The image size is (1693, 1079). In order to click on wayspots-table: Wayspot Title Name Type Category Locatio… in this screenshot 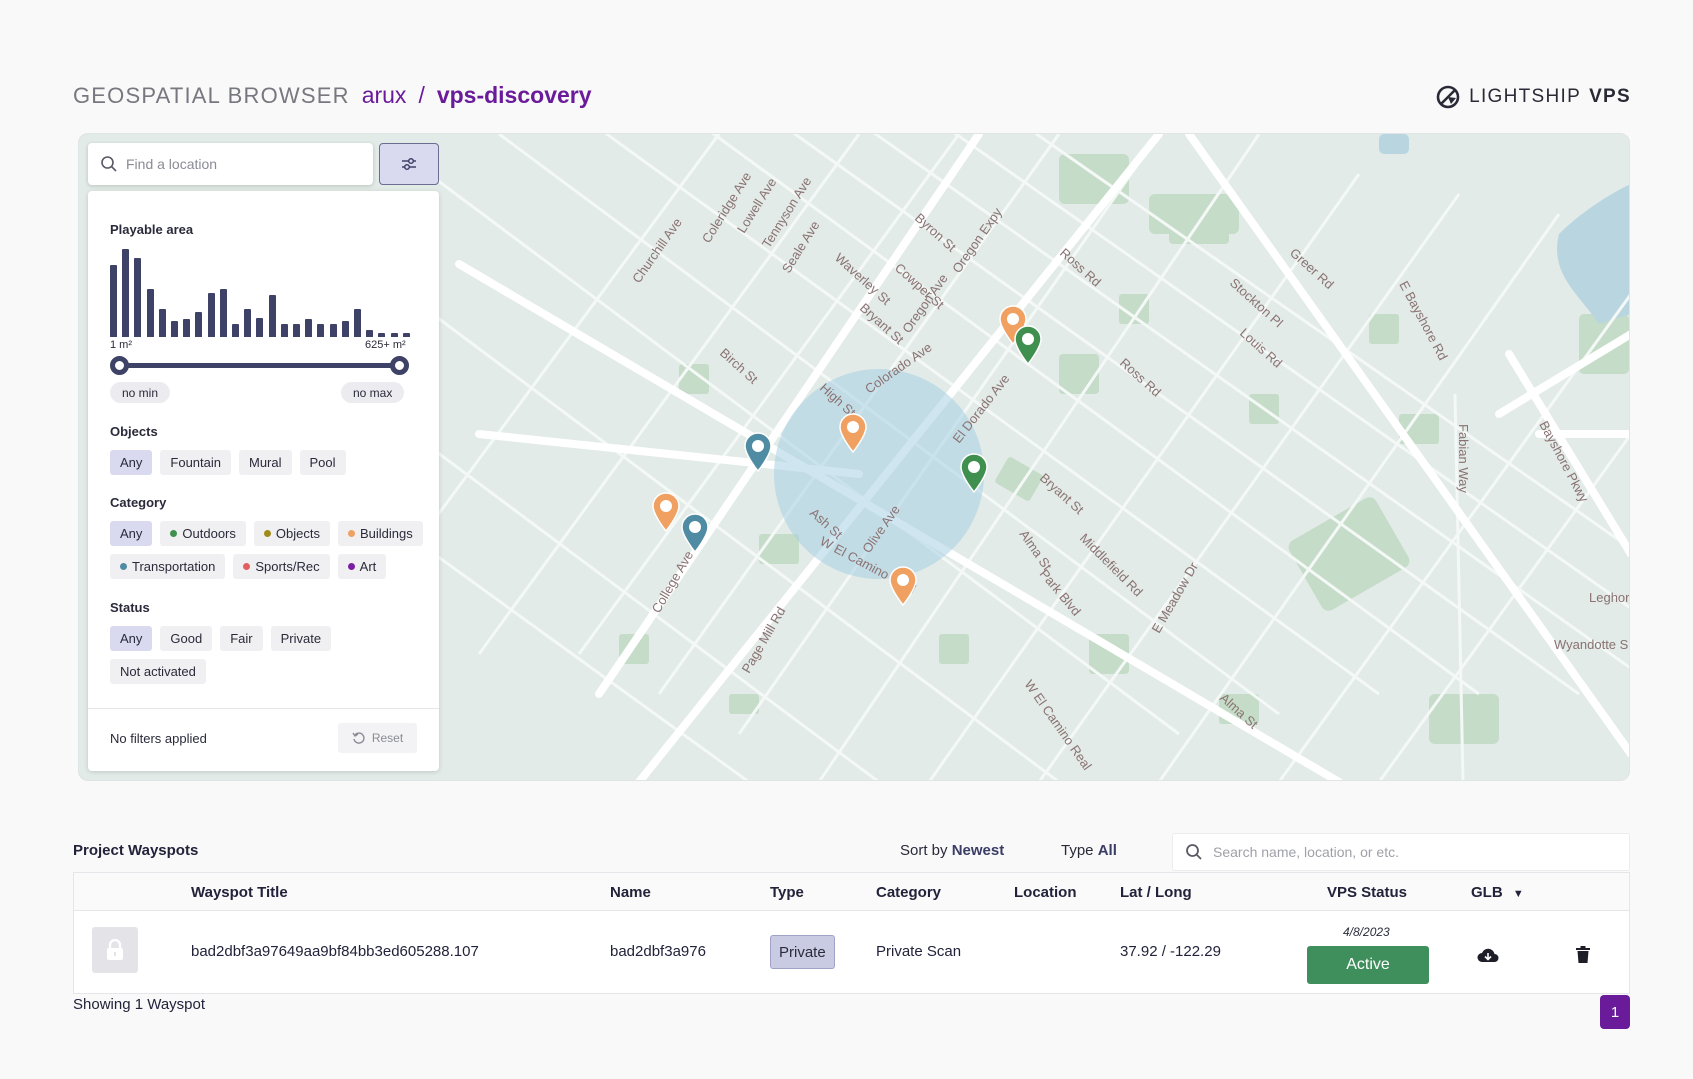, I will do `click(851, 933)`.